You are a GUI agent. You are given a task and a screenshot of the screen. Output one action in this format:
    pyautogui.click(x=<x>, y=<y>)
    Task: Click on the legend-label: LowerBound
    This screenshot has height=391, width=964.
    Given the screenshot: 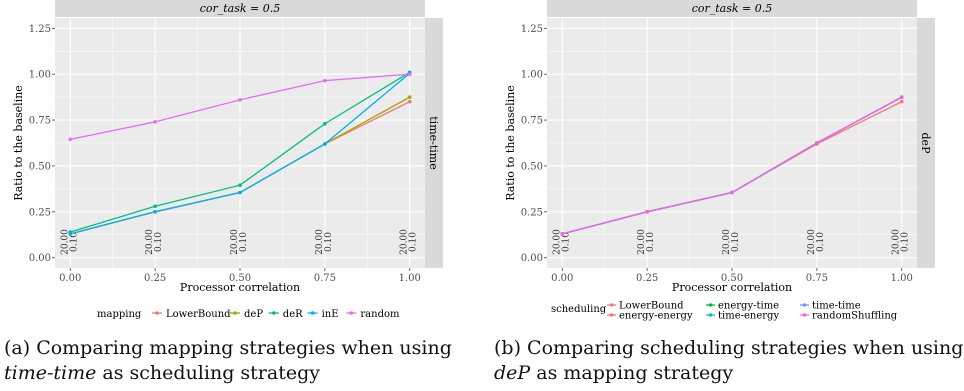 What is the action you would take?
    pyautogui.click(x=198, y=314)
    